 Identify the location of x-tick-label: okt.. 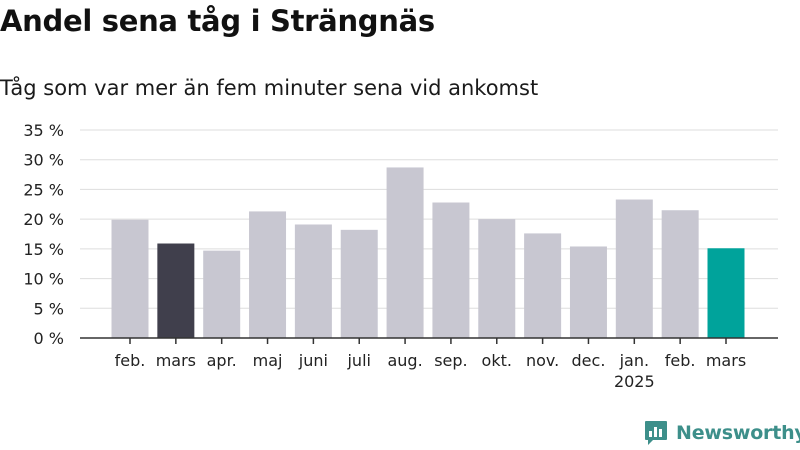
(497, 360).